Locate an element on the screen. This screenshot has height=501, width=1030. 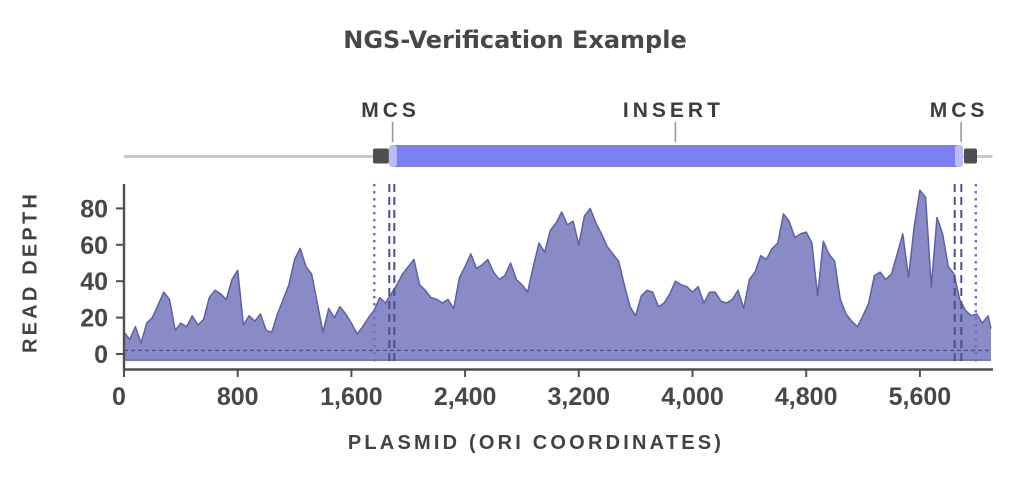
insert-bar-right-cap is located at coordinates (959, 156).